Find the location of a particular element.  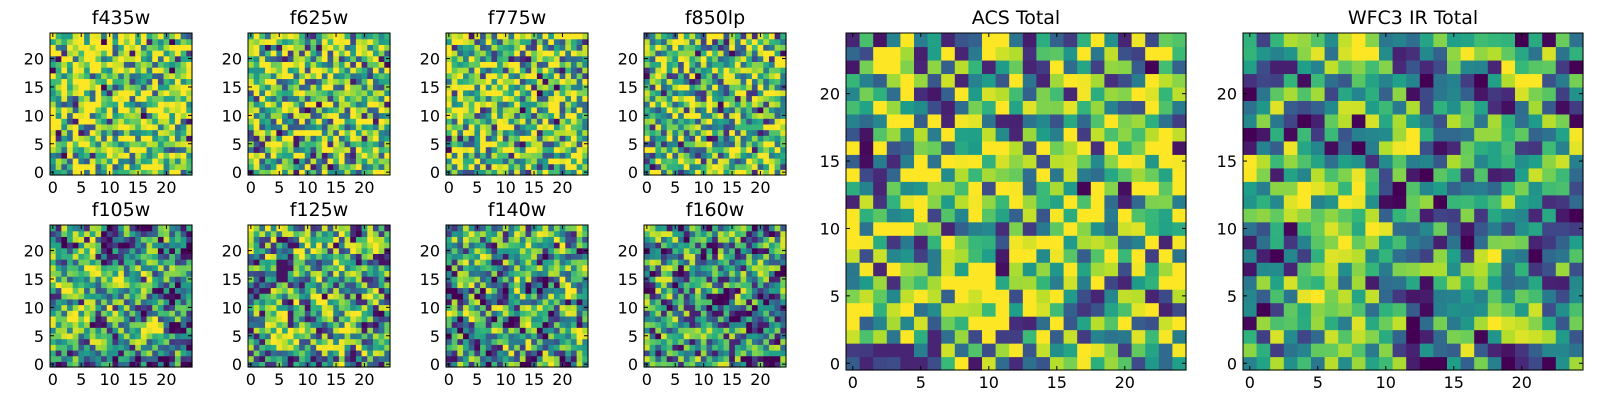

heatmap-cells is located at coordinates (121, 296).